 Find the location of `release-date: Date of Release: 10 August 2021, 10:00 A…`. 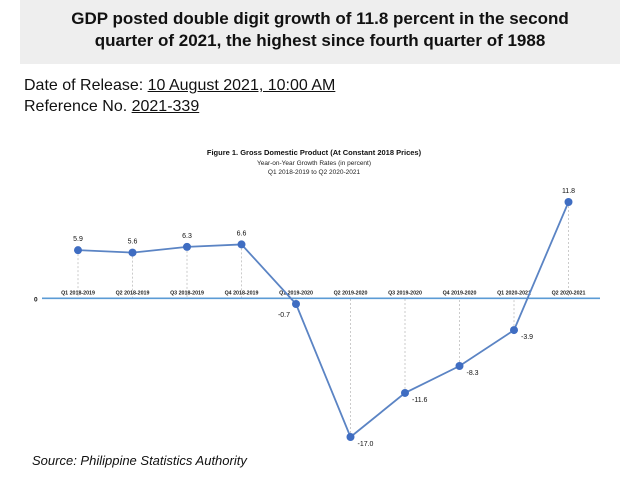

release-date: Date of Release: 10 August 2021, 10:00 A… is located at coordinates (179, 86).